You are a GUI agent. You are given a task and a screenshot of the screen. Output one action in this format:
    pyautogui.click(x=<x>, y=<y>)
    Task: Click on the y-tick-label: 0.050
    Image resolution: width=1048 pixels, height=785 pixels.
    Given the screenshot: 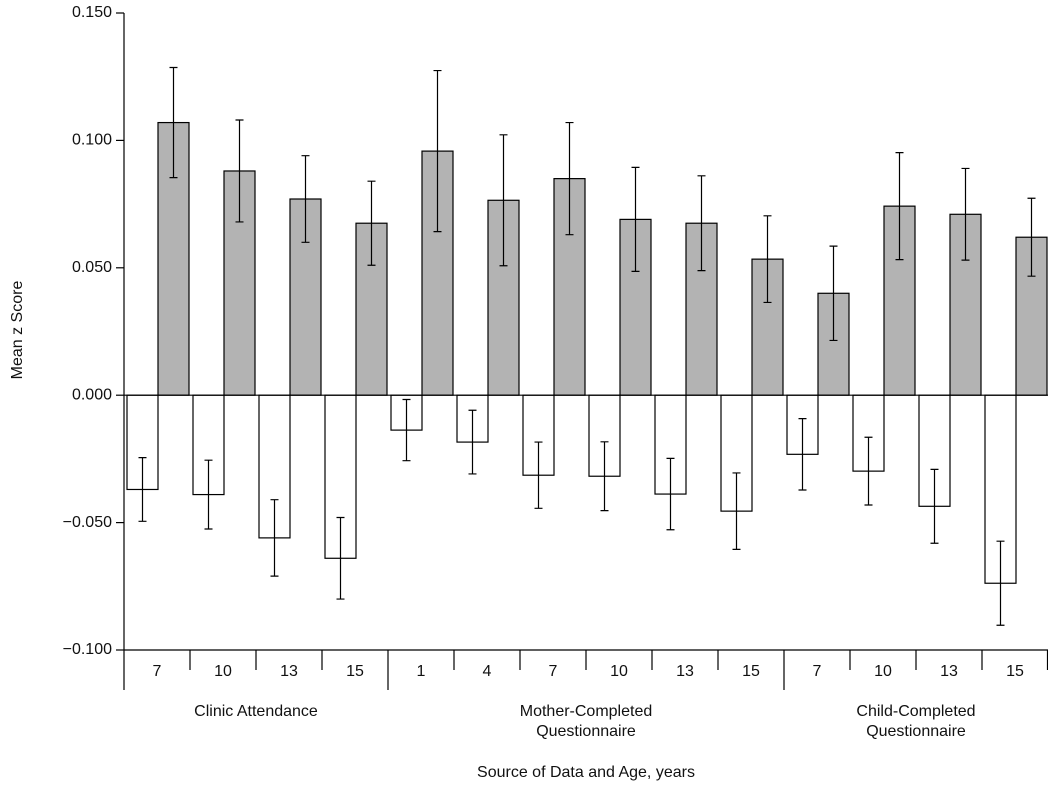 What is the action you would take?
    pyautogui.click(x=92, y=267)
    